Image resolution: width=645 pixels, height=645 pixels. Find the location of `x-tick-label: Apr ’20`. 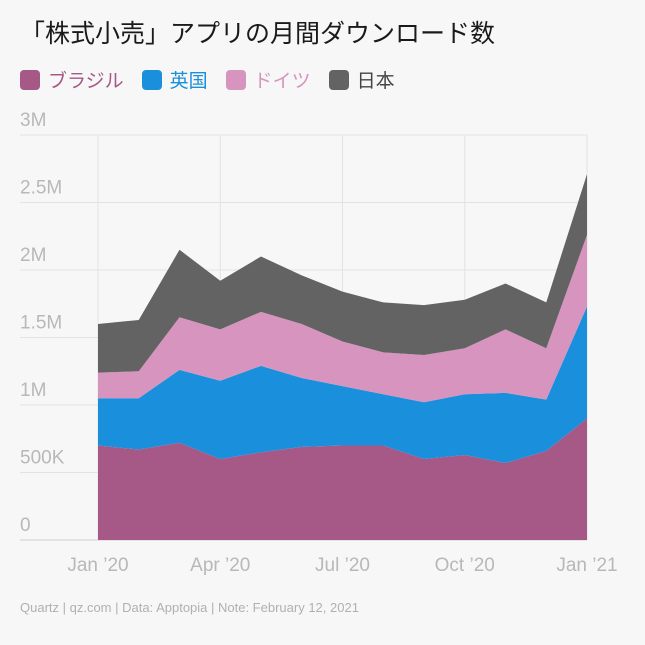

x-tick-label: Apr ’20 is located at coordinates (220, 565).